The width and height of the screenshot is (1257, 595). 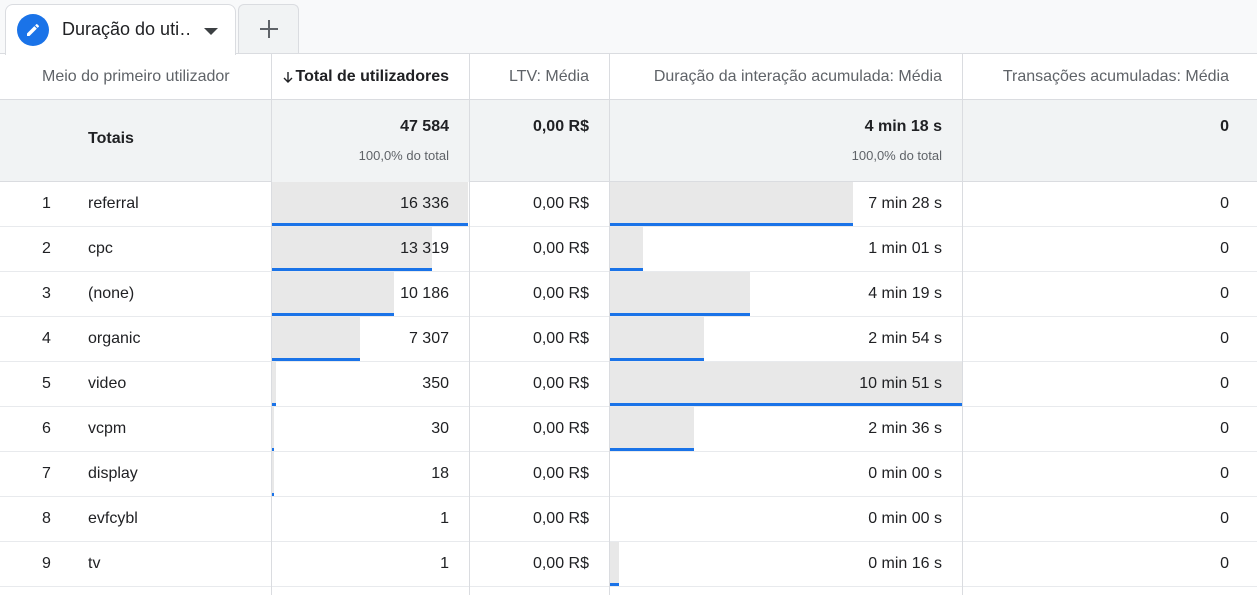 I want to click on caret-down-icon, so click(x=211, y=32).